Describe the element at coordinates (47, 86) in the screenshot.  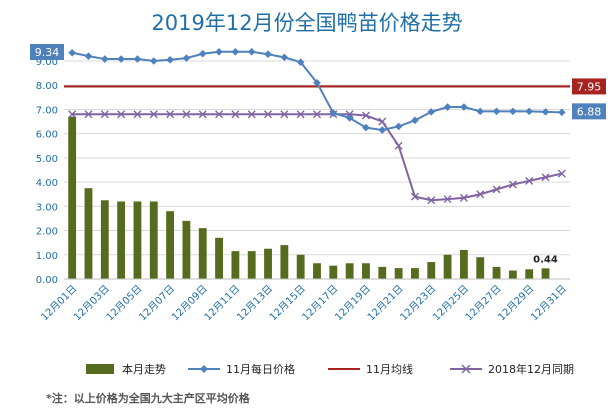
I see `y-tick-label: 8.00` at that location.